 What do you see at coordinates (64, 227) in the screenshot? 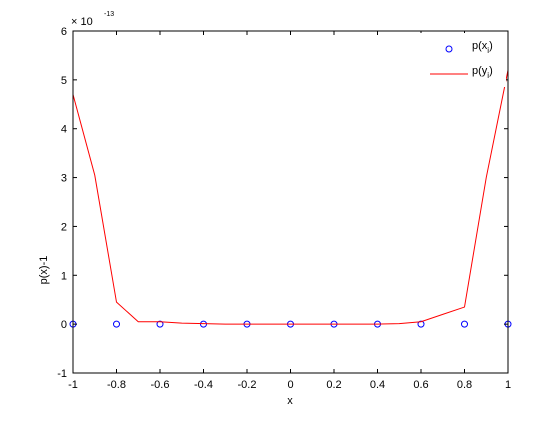
I see `y-tick-label: 2` at bounding box center [64, 227].